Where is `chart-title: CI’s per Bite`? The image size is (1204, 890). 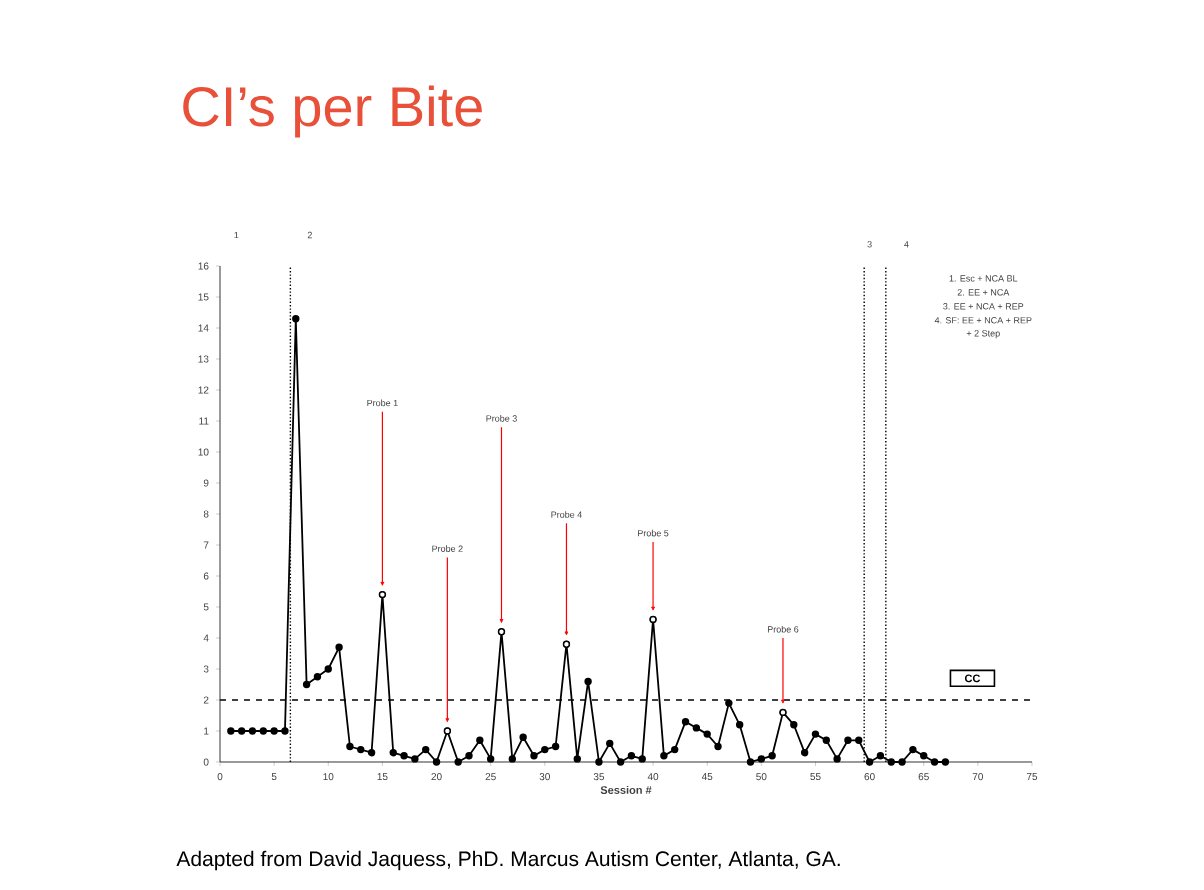 chart-title: CI’s per Bite is located at coordinates (332, 111).